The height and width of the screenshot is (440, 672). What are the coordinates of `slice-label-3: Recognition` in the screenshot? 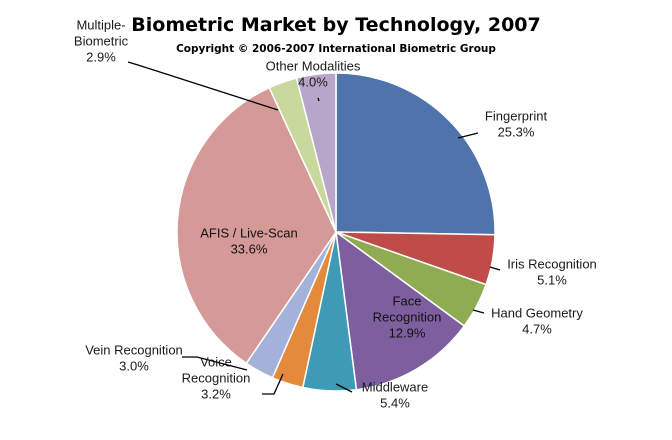 It's located at (407, 316).